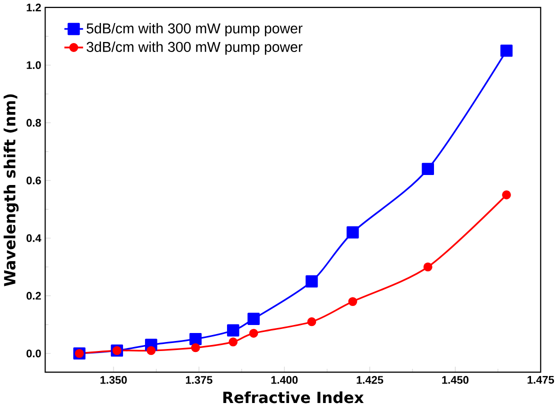 The width and height of the screenshot is (558, 407). What do you see at coordinates (293, 397) in the screenshot?
I see `x-axis-title: Refractive Index` at bounding box center [293, 397].